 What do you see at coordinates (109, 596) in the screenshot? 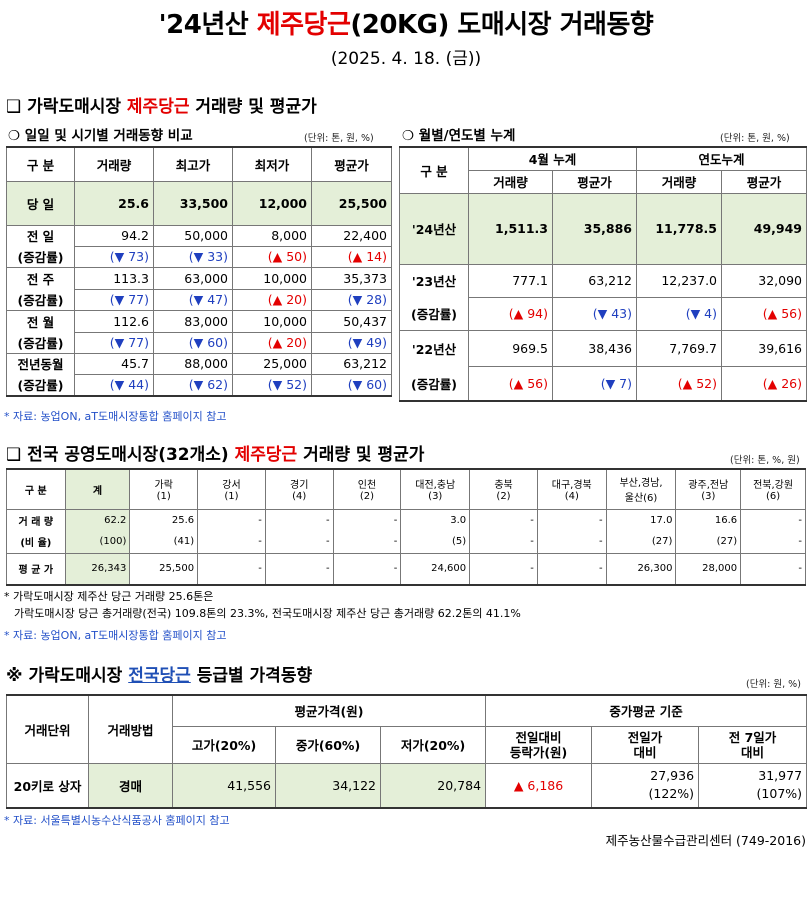
I see `note-line-1: * 가락도매시장 제주산 당근 거래량 25.6톤은` at bounding box center [109, 596].